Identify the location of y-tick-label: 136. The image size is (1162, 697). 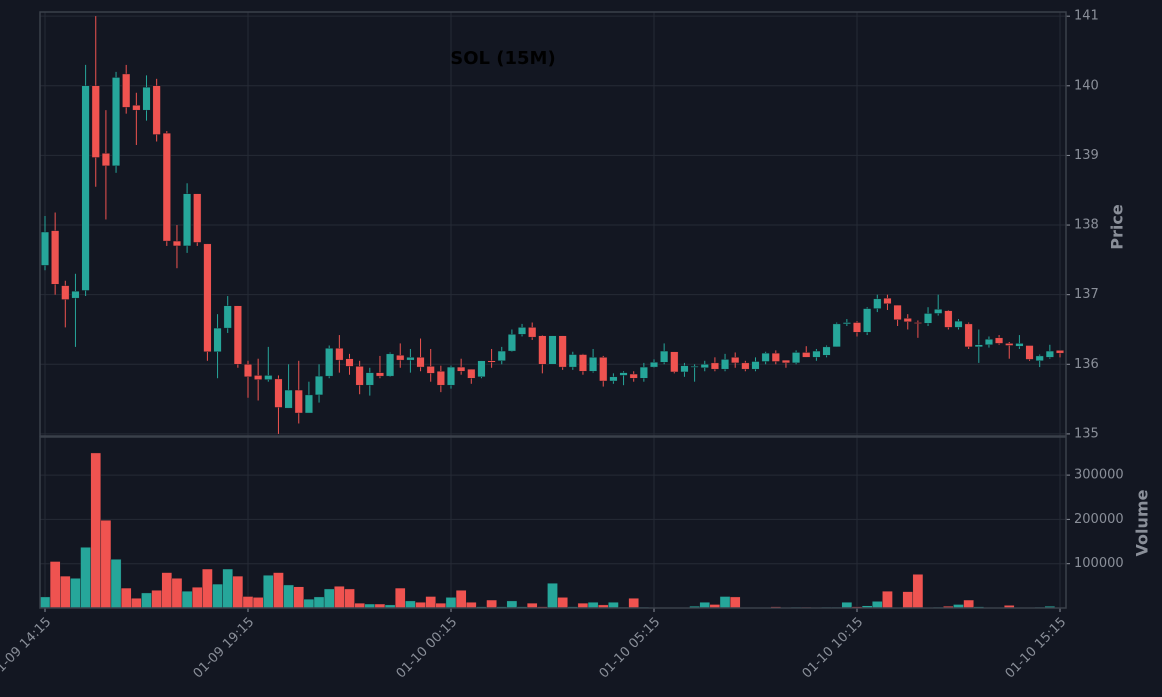
(1086, 364).